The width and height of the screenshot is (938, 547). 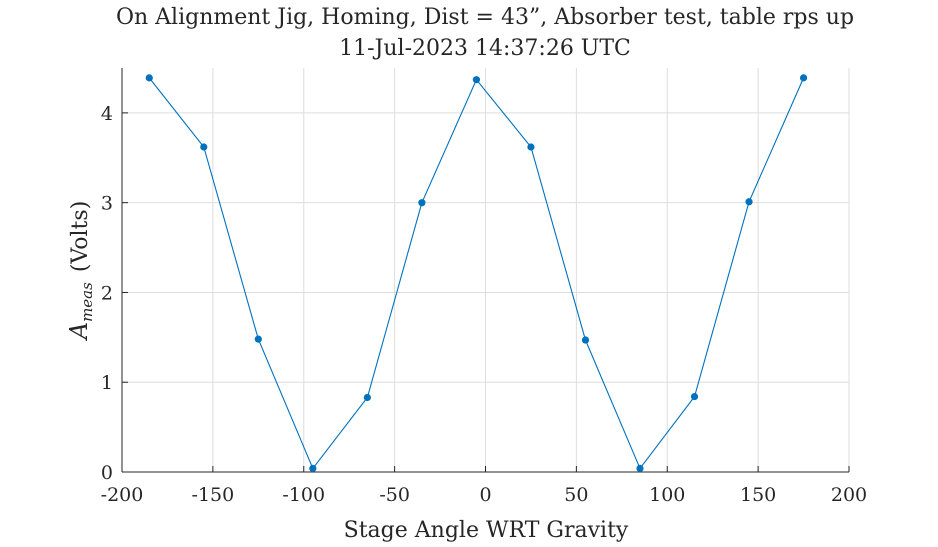 I want to click on x-tick-label: 50, so click(x=576, y=495).